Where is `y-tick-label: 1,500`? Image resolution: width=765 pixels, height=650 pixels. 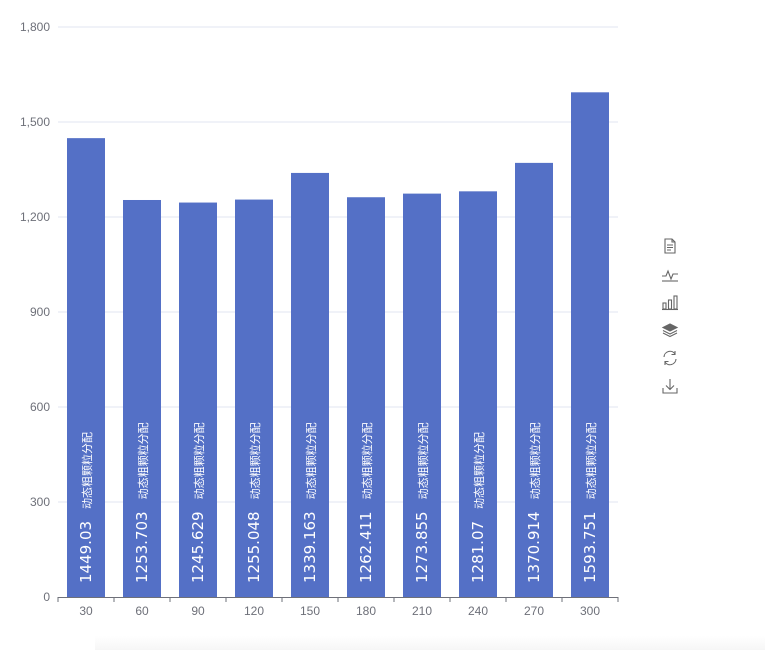 y-tick-label: 1,500 is located at coordinates (35, 122).